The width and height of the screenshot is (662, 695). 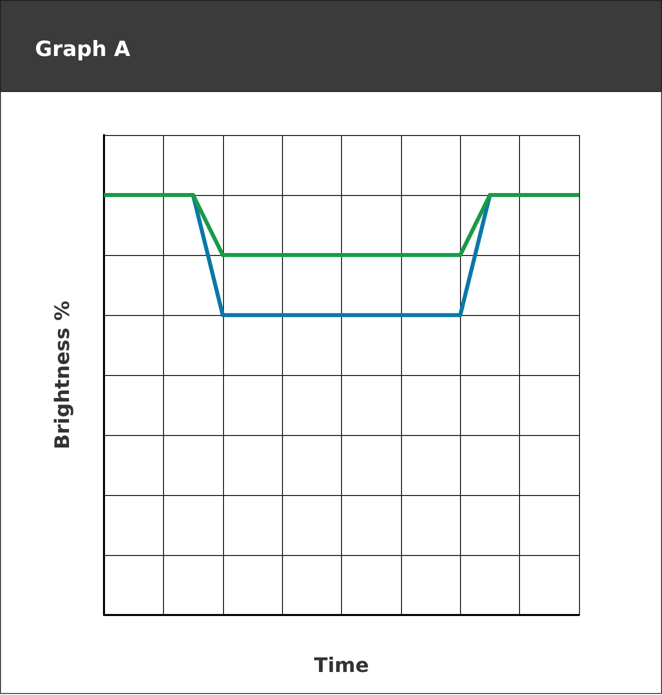 I want to click on chart-title: Graph A, so click(x=82, y=49).